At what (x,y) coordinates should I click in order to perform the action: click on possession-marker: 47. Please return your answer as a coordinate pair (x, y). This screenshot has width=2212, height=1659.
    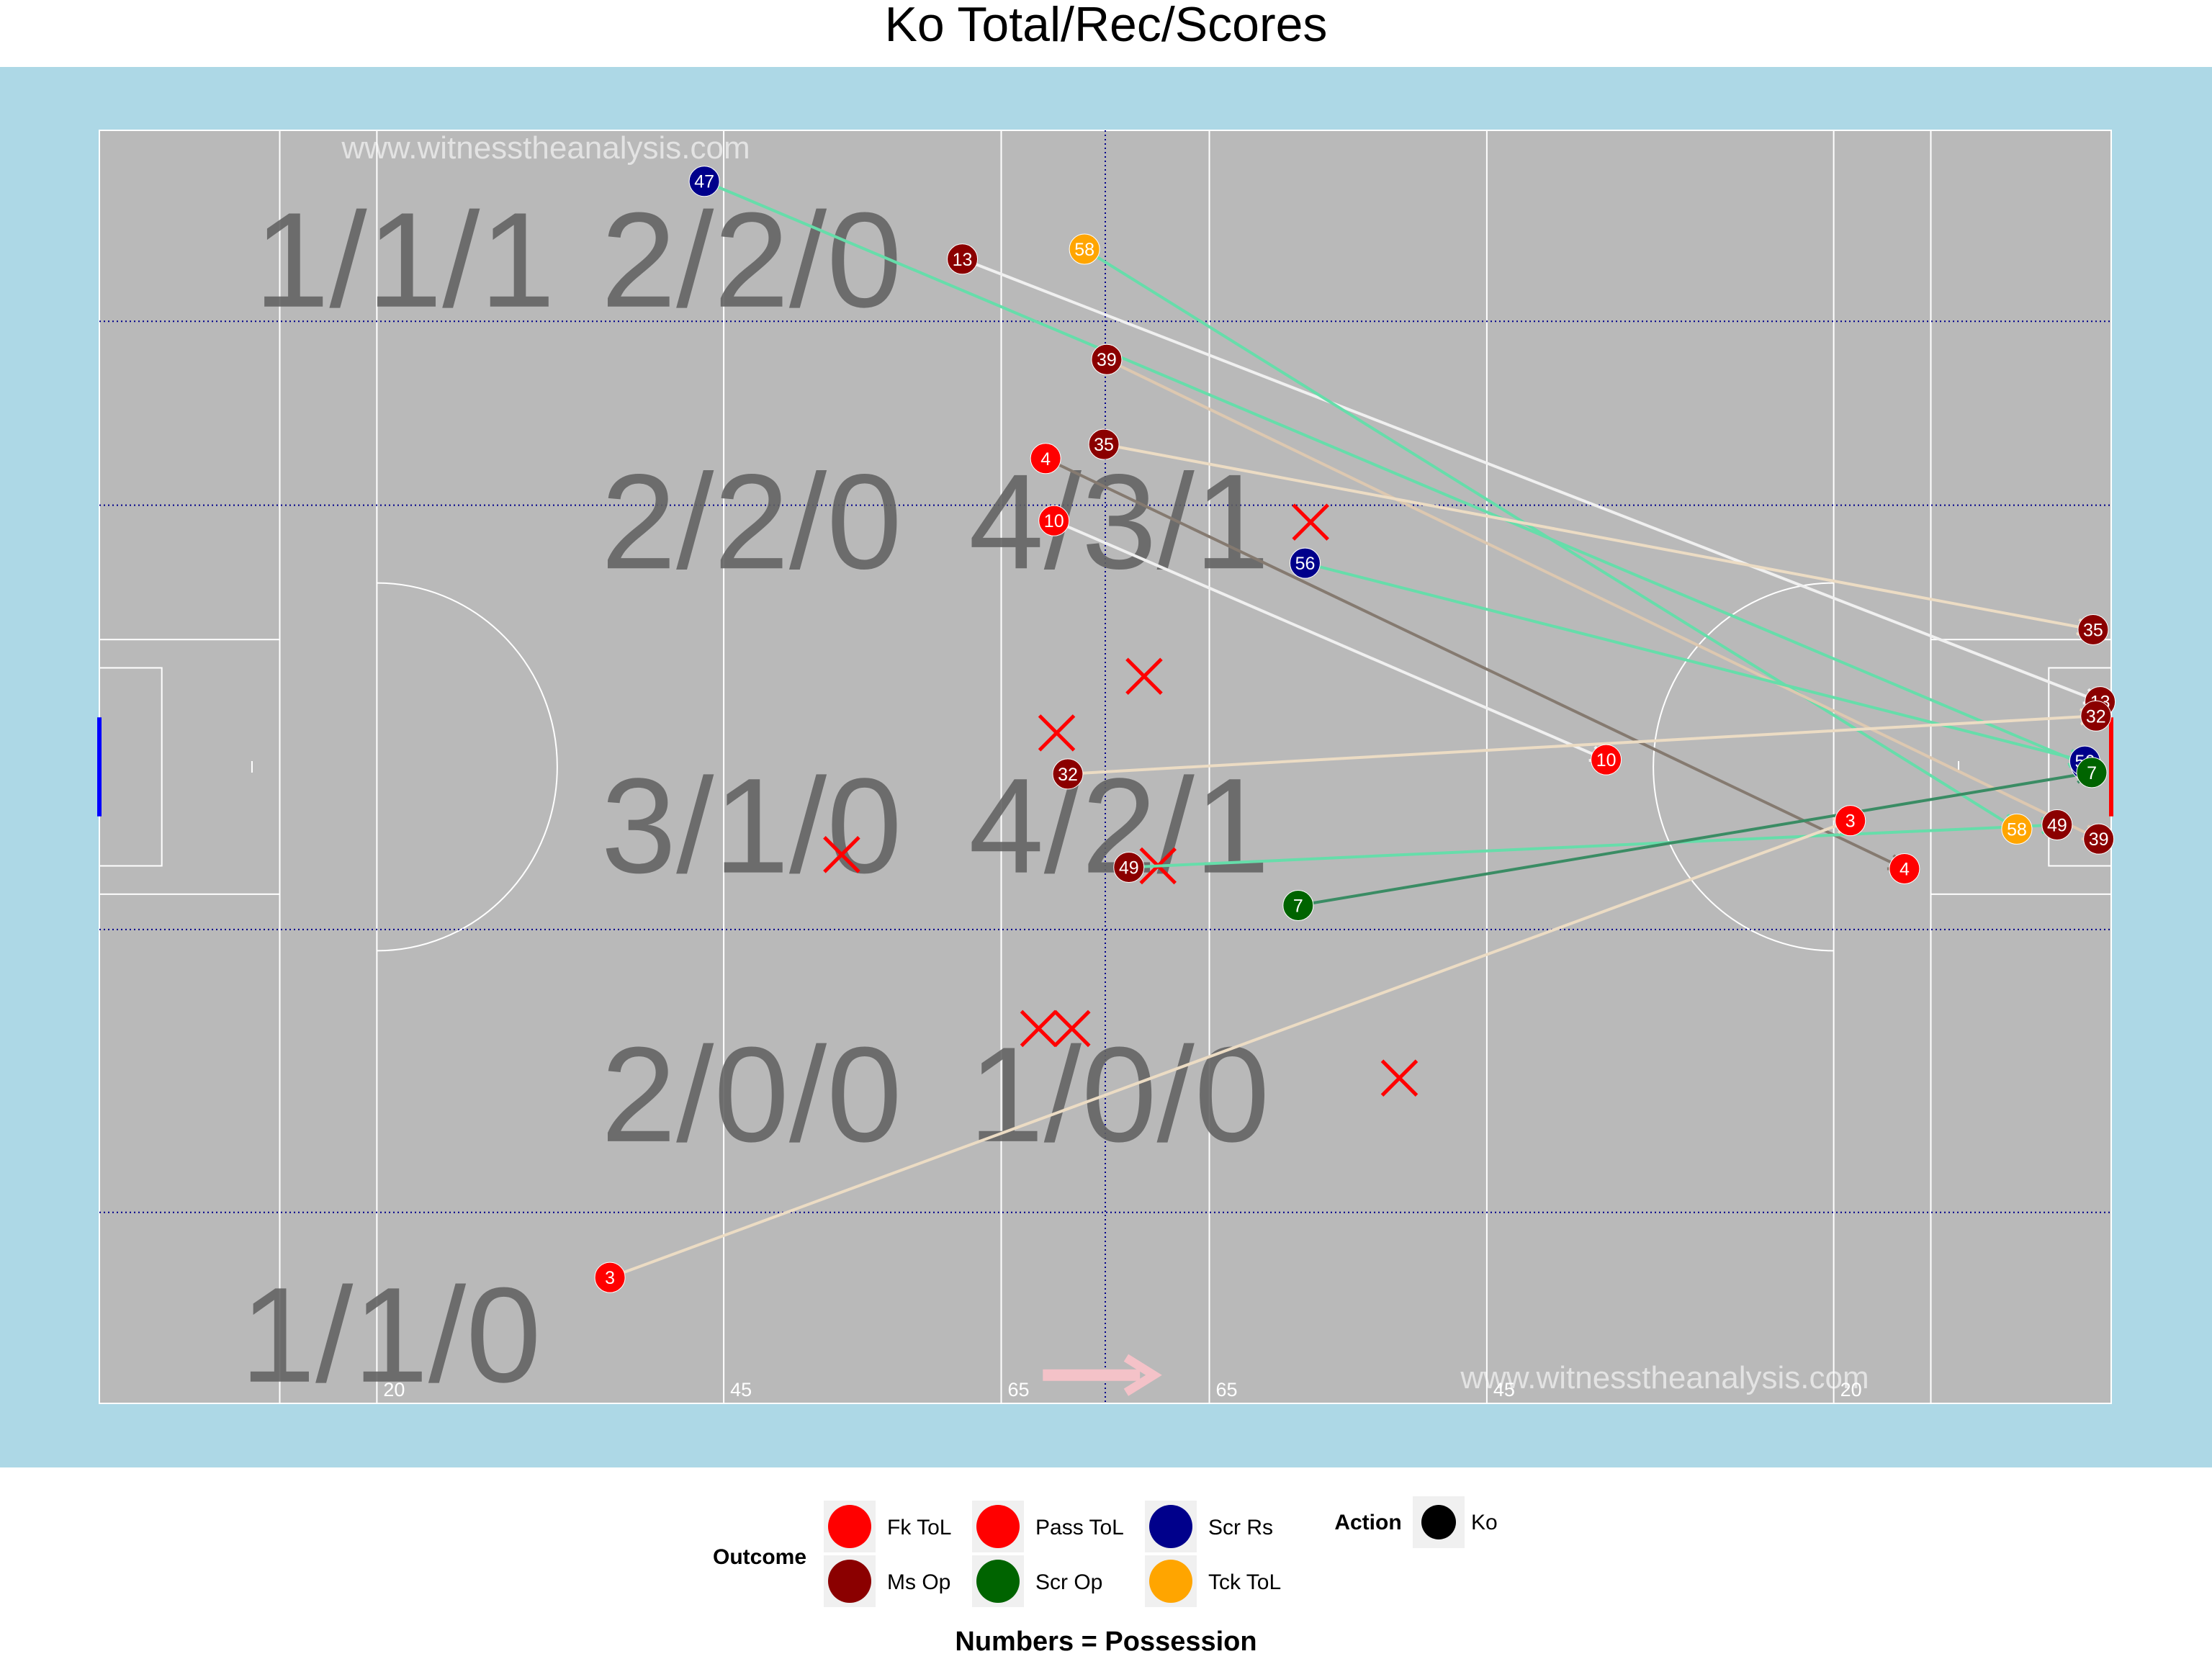
    Looking at the image, I should click on (704, 181).